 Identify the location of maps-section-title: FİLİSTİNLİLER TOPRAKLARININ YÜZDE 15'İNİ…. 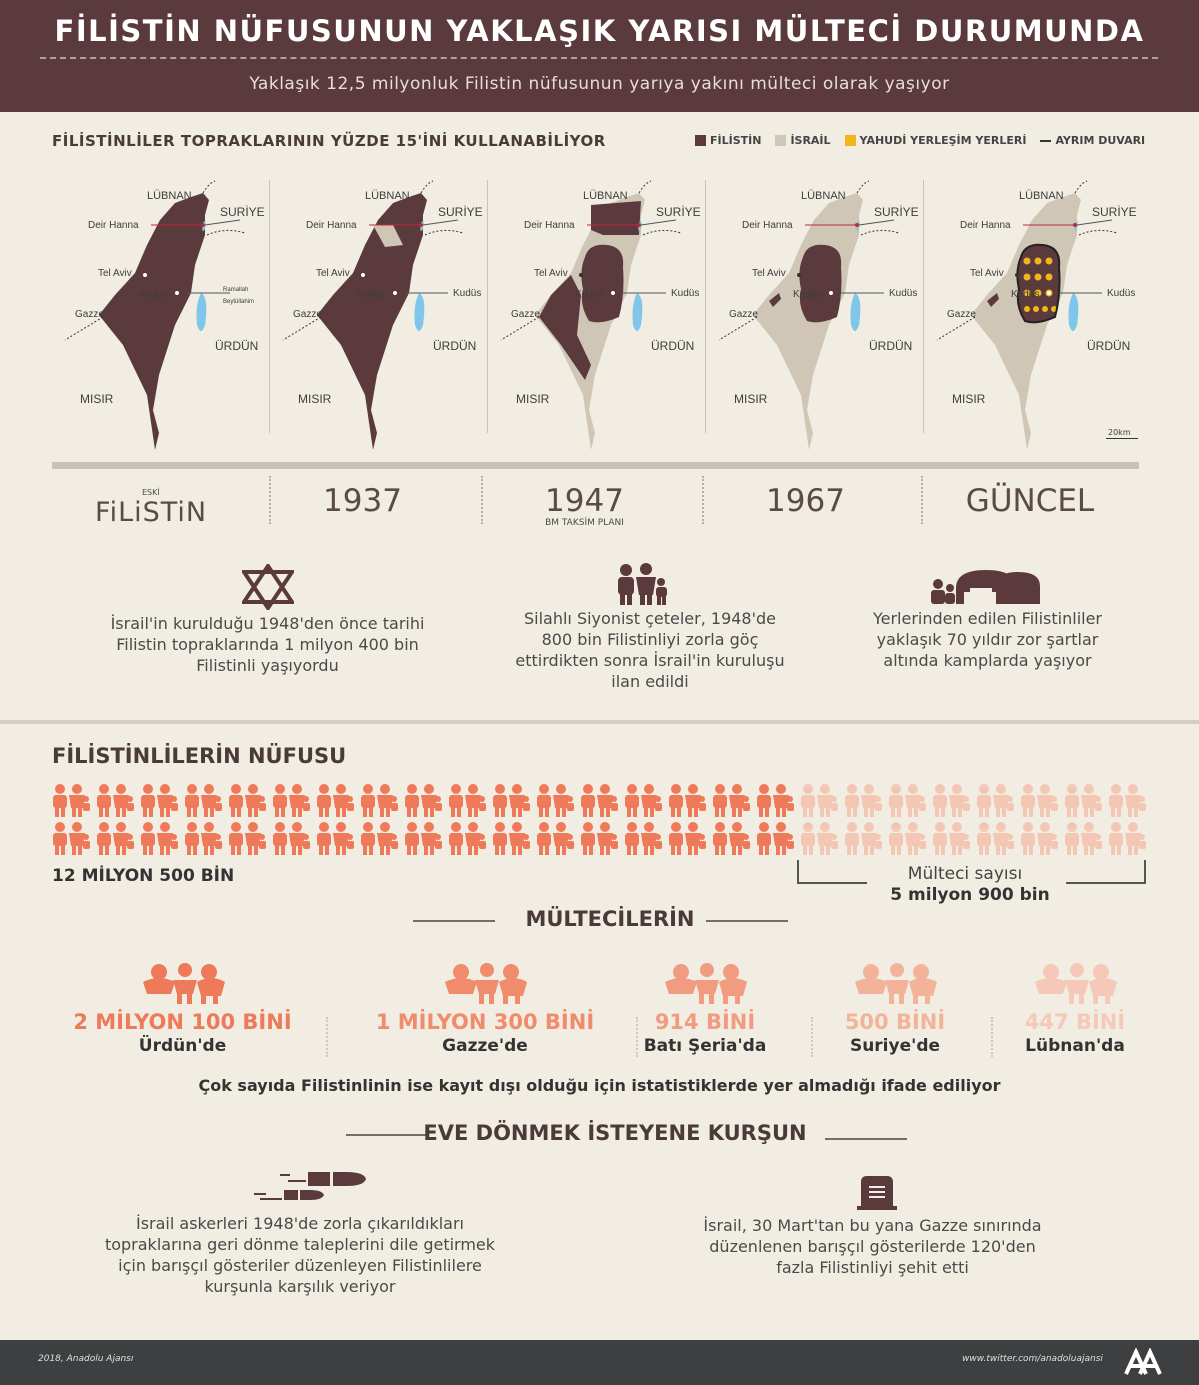
(329, 141).